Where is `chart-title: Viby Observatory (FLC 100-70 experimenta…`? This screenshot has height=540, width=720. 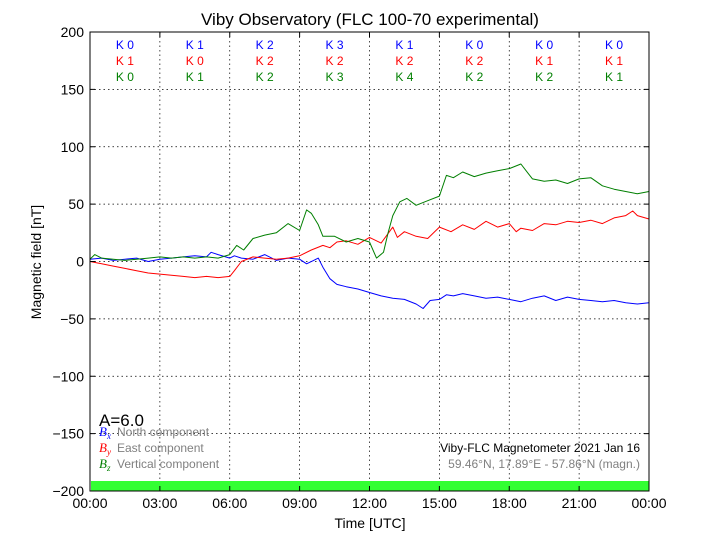
chart-title: Viby Observatory (FLC 100-70 experimenta… is located at coordinates (370, 19).